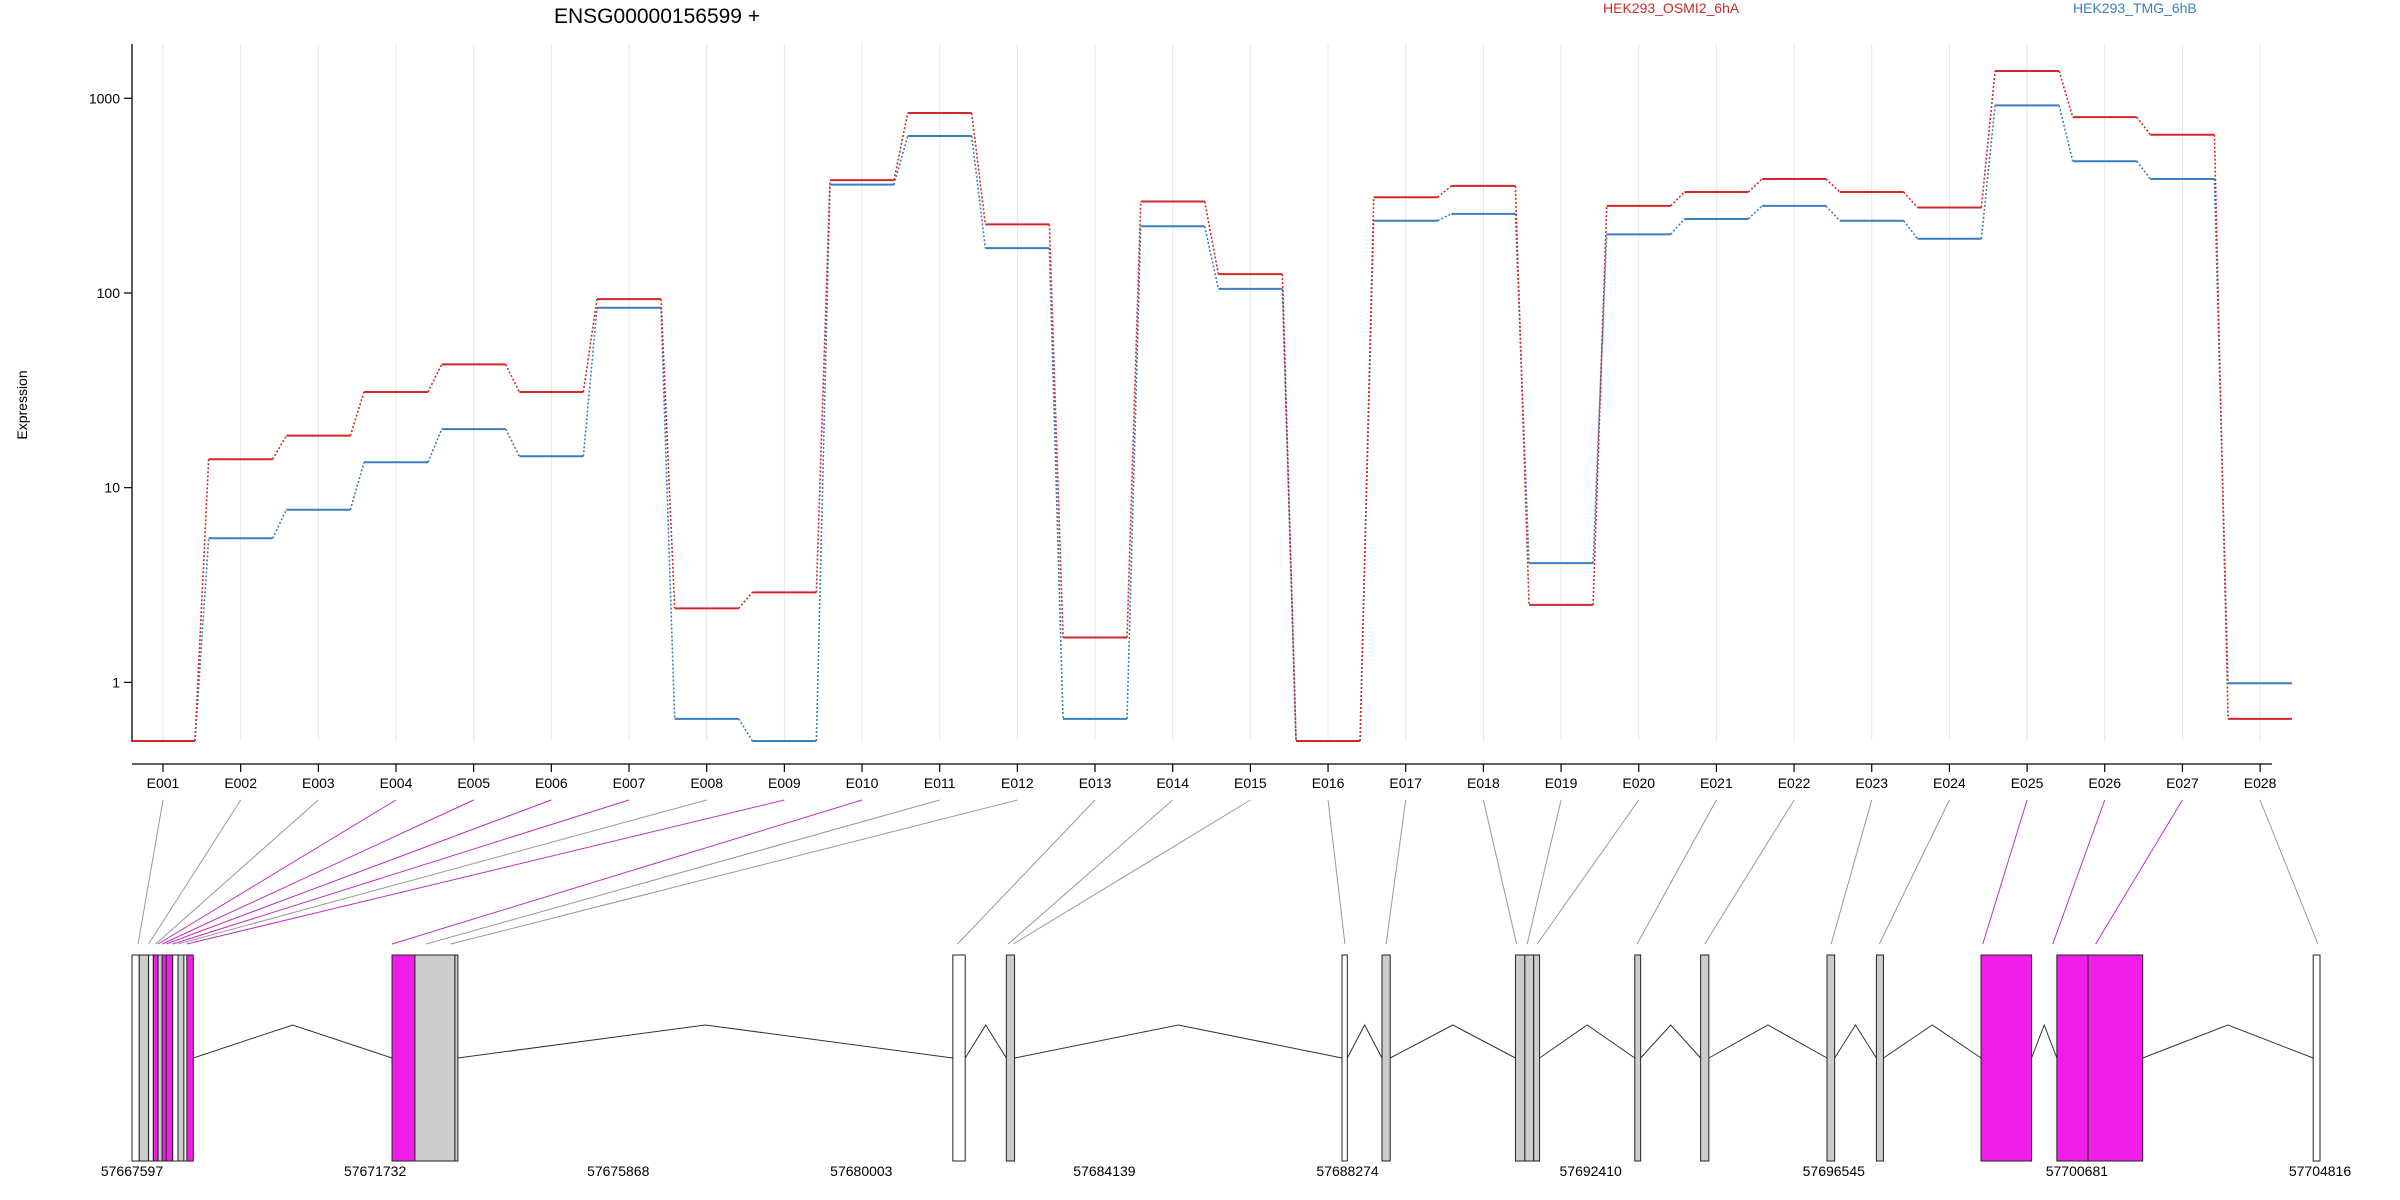  Describe the element at coordinates (1871, 783) in the screenshot. I see `x-tick-label: E023` at that location.